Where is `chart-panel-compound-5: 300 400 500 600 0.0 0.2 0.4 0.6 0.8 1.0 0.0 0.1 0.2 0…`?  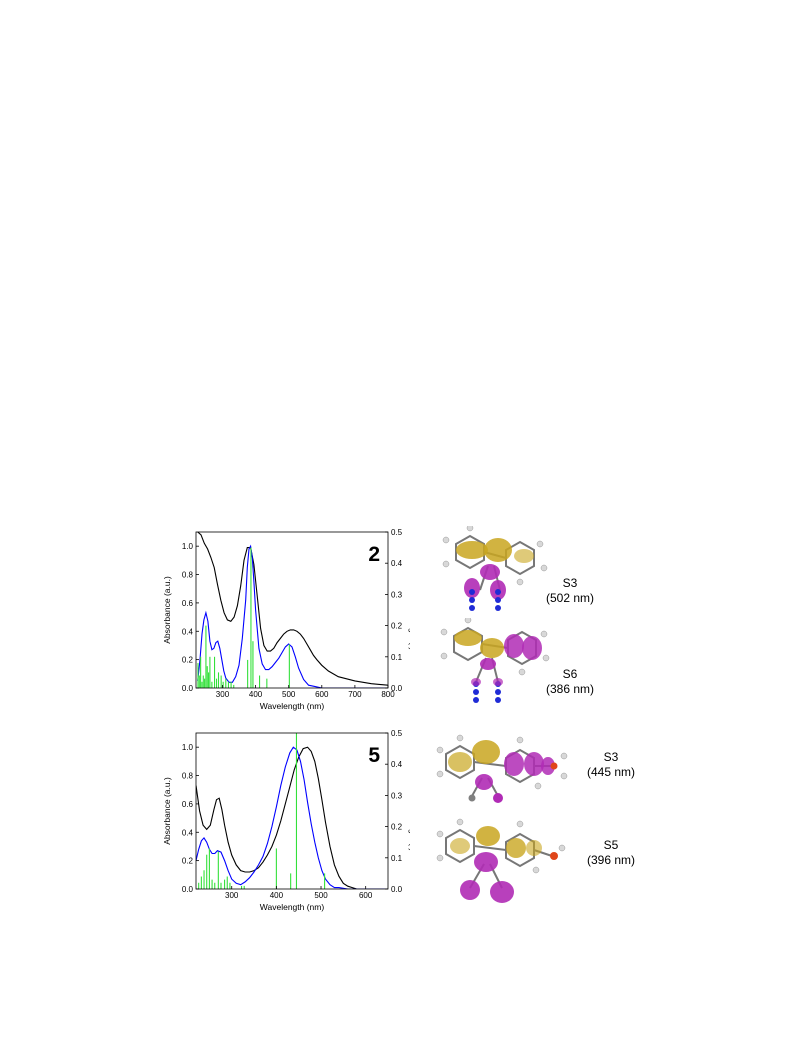
chart-panel-compound-5: 300 400 500 600 0.0 0.2 0.4 0.6 0.8 1.0 0.0 0.1 0.2 0… is located at coordinates (289, 823).